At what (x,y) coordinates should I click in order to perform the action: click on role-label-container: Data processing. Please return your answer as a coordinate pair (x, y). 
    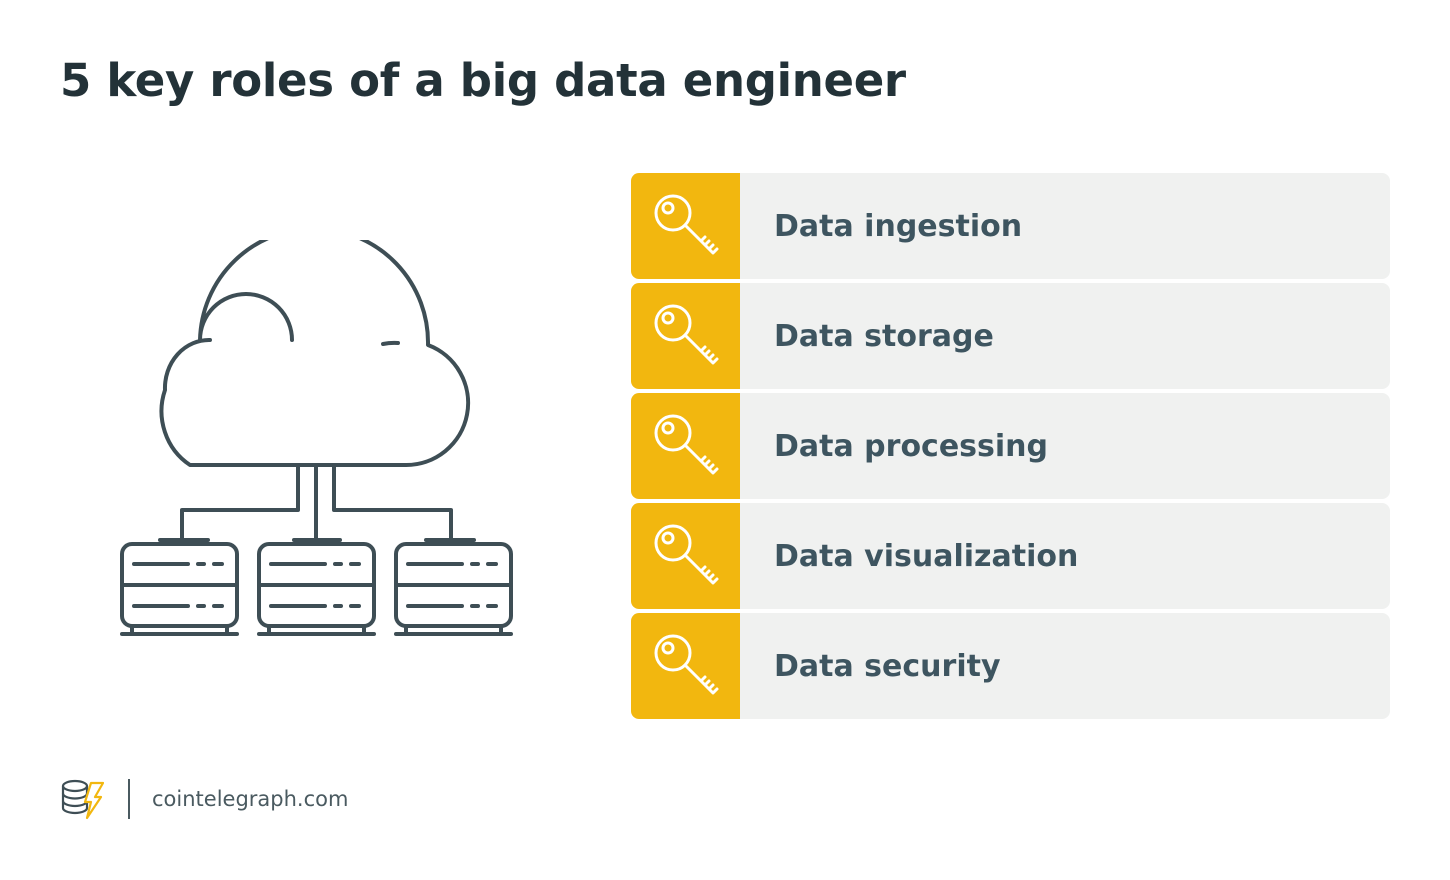
    Looking at the image, I should click on (1065, 446).